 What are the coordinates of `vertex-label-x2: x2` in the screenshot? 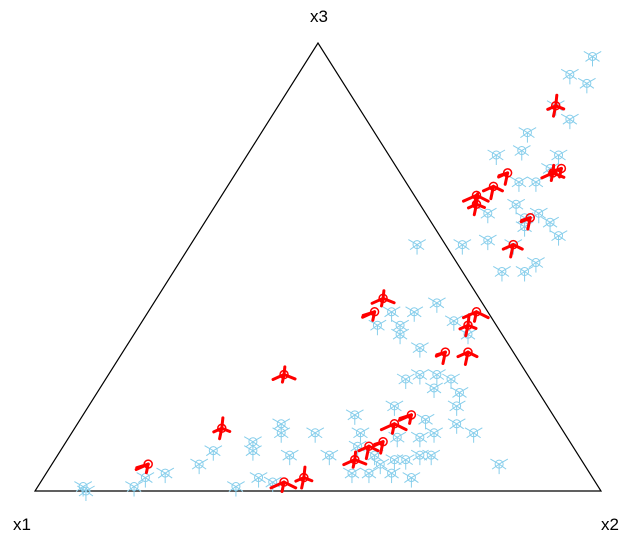 It's located at (610, 524).